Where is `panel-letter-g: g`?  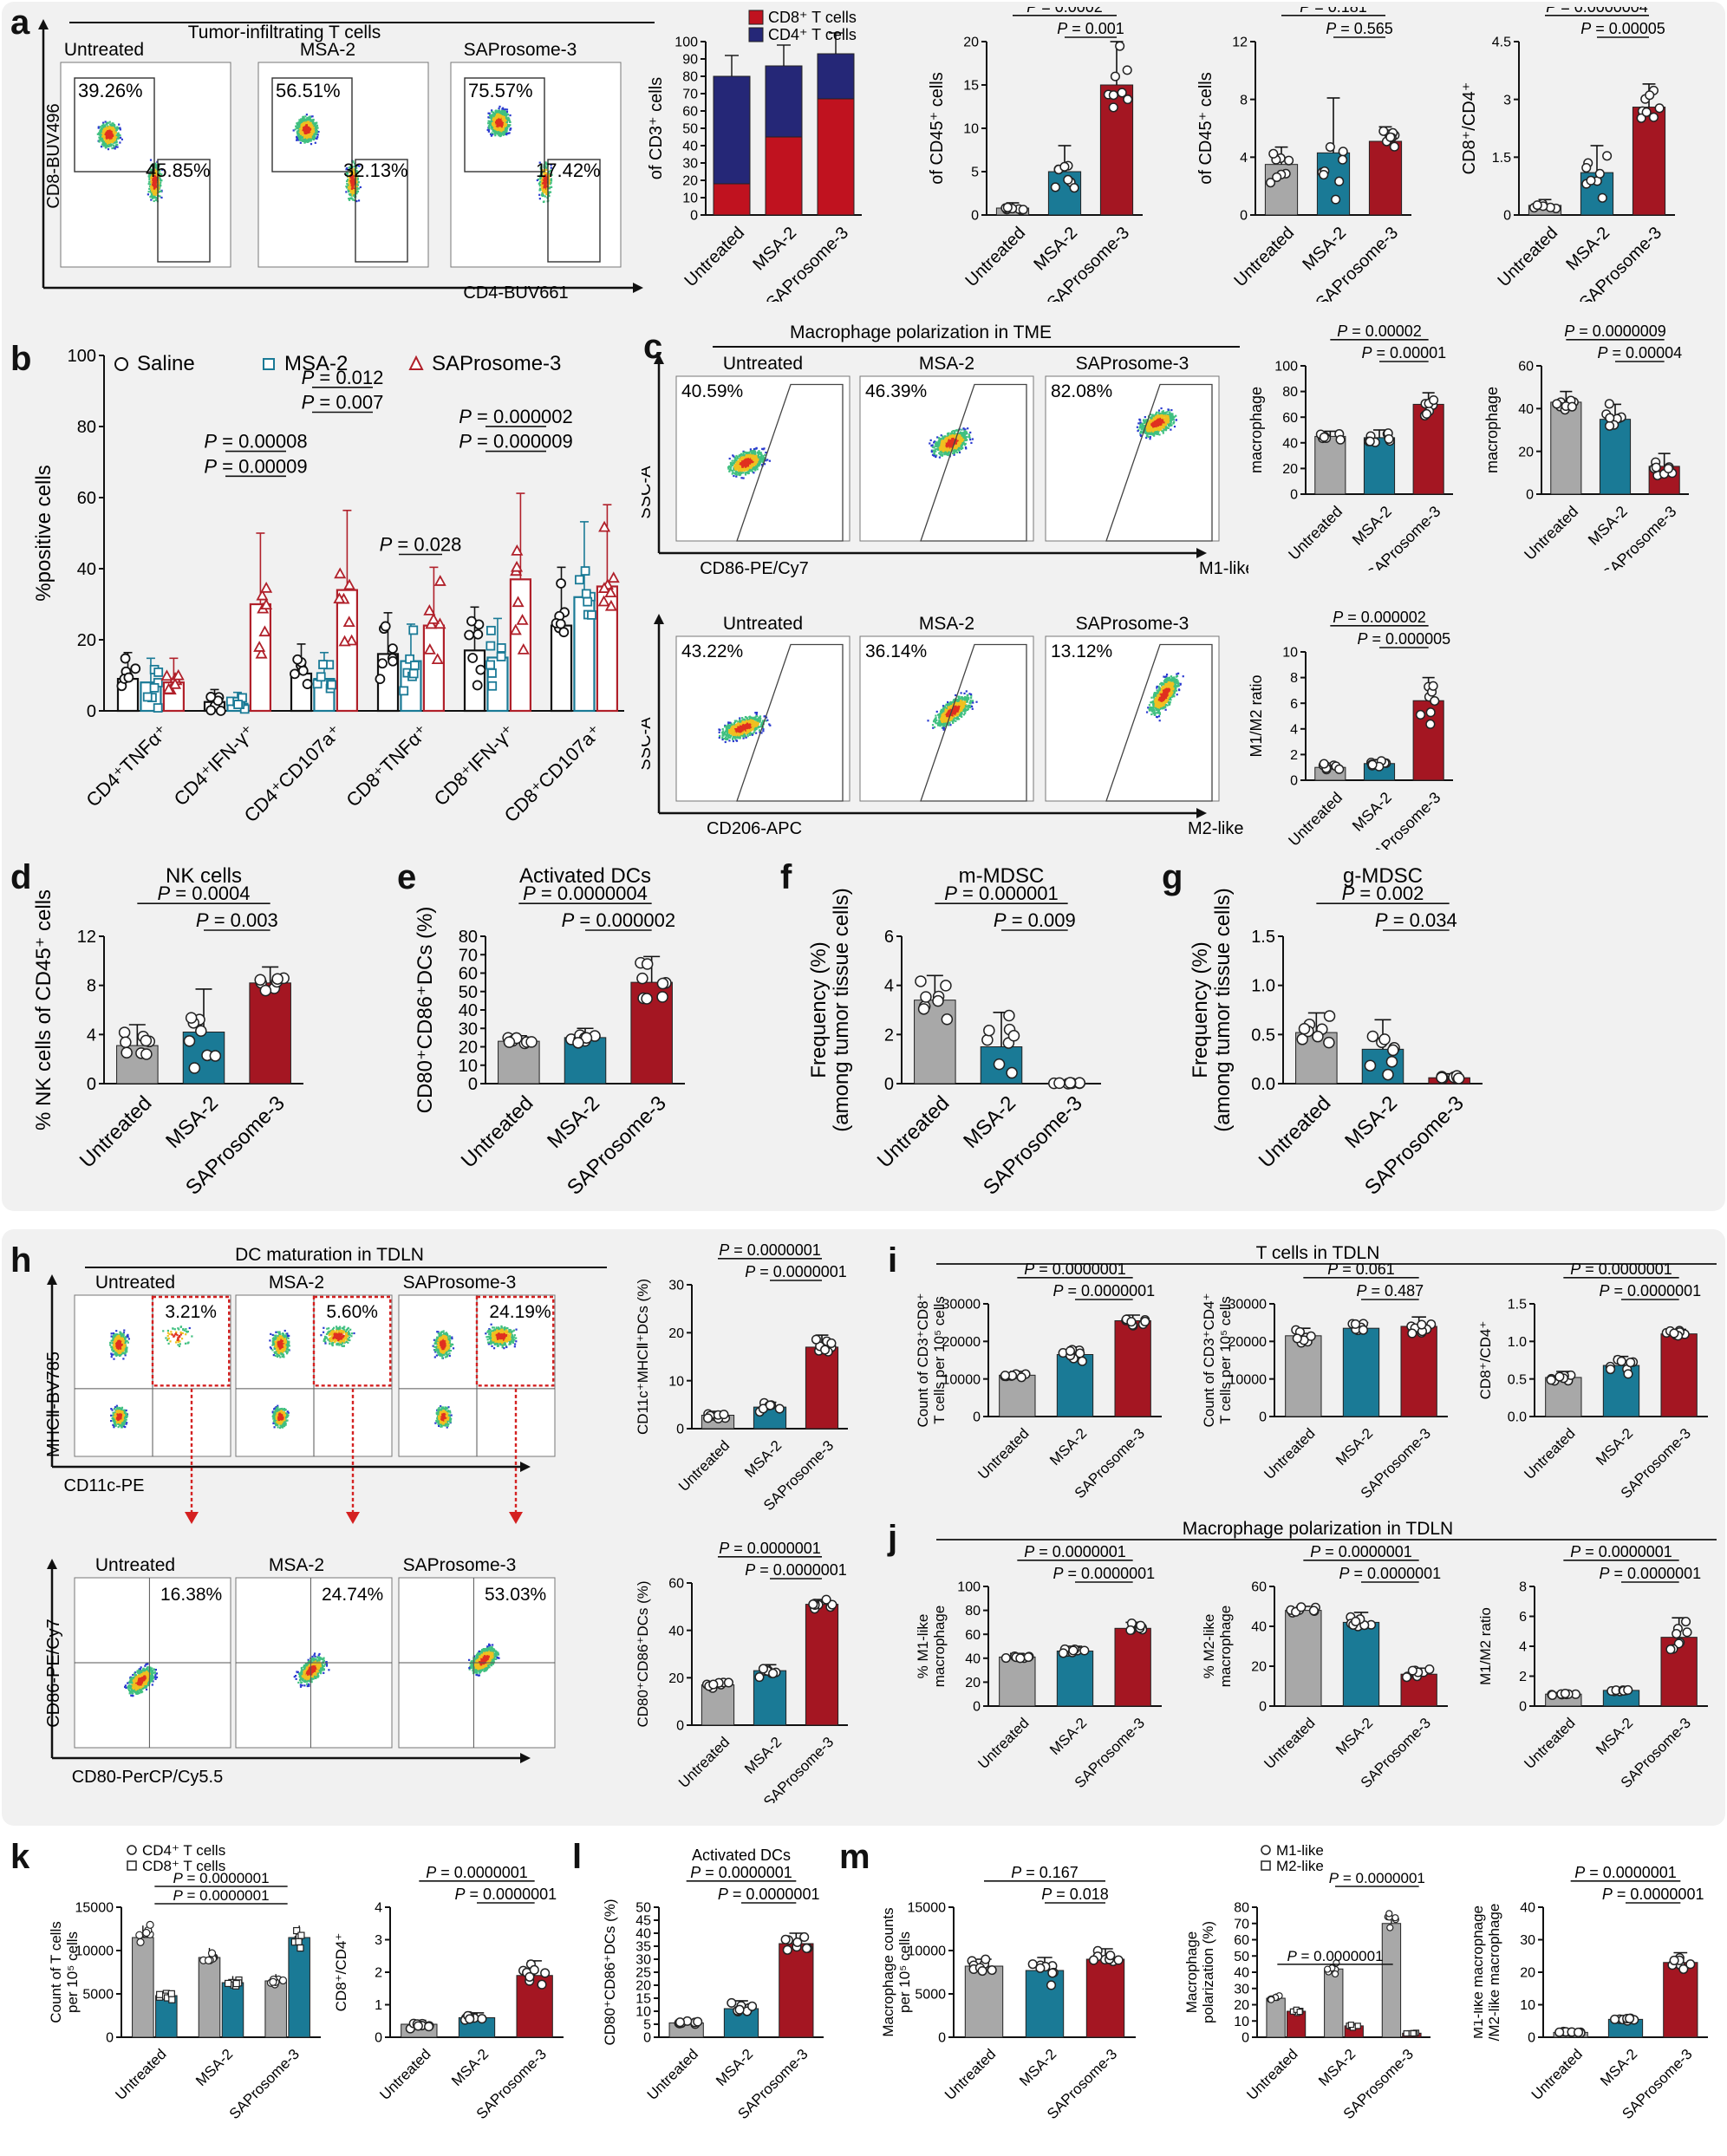 panel-letter-g: g is located at coordinates (1172, 877).